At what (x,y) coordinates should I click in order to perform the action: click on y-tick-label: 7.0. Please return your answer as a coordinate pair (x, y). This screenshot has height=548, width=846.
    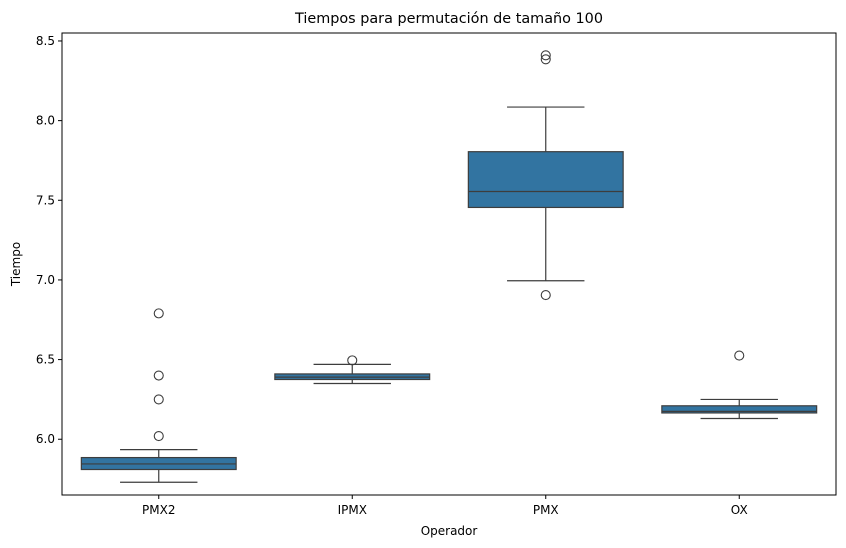
    Looking at the image, I should click on (45, 280).